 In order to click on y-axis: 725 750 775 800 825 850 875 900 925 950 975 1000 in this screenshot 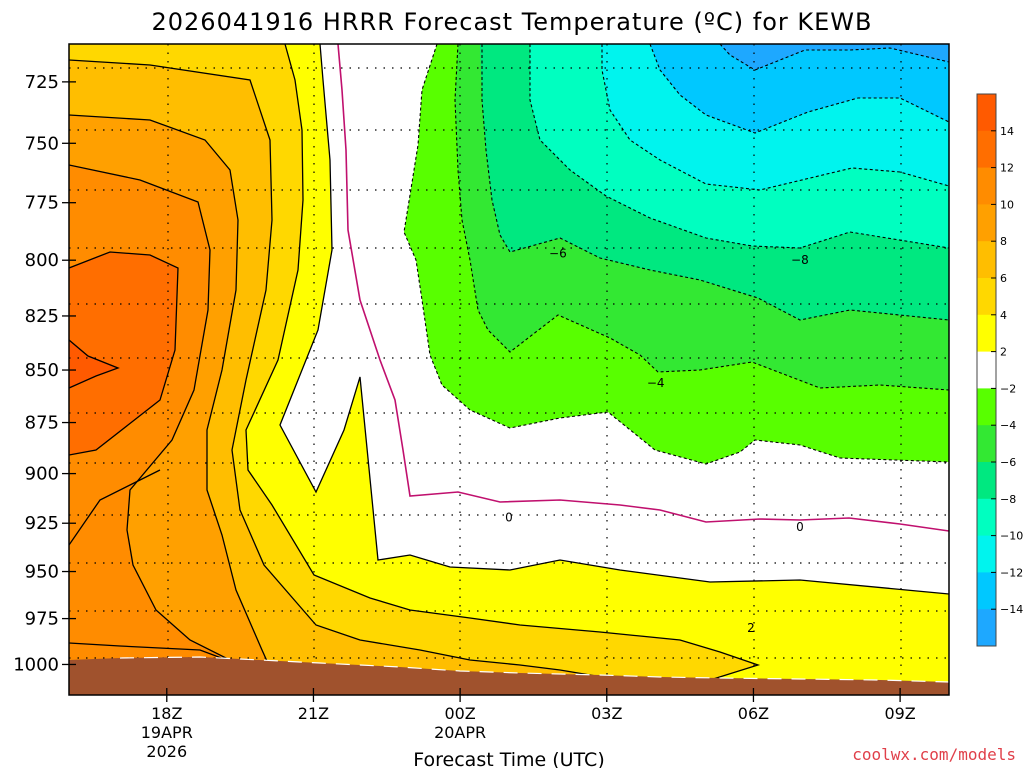, I will do `click(44, 373)`.